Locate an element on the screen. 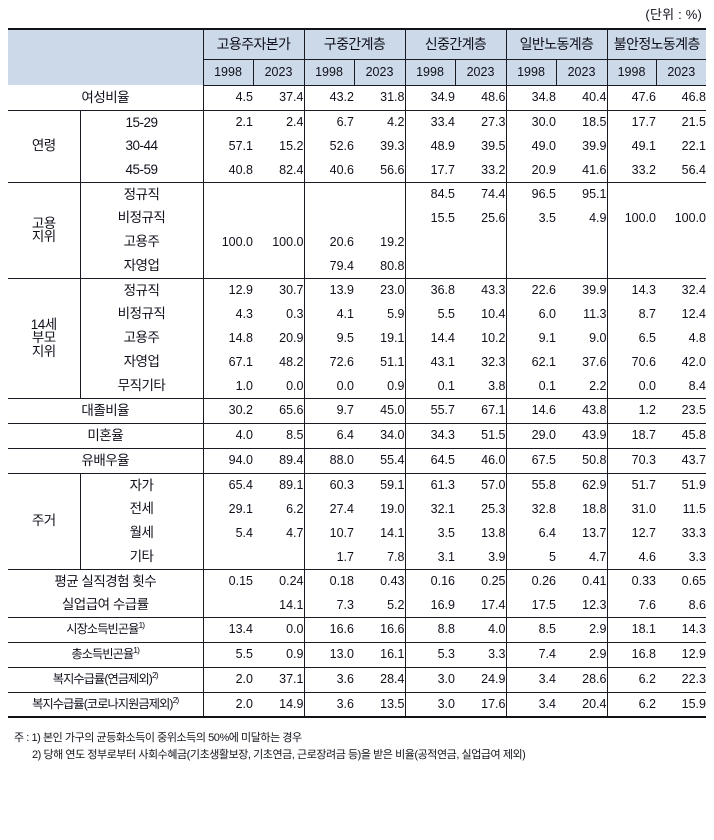 The height and width of the screenshot is (840, 714). data-cell: 27.4 is located at coordinates (341, 508).